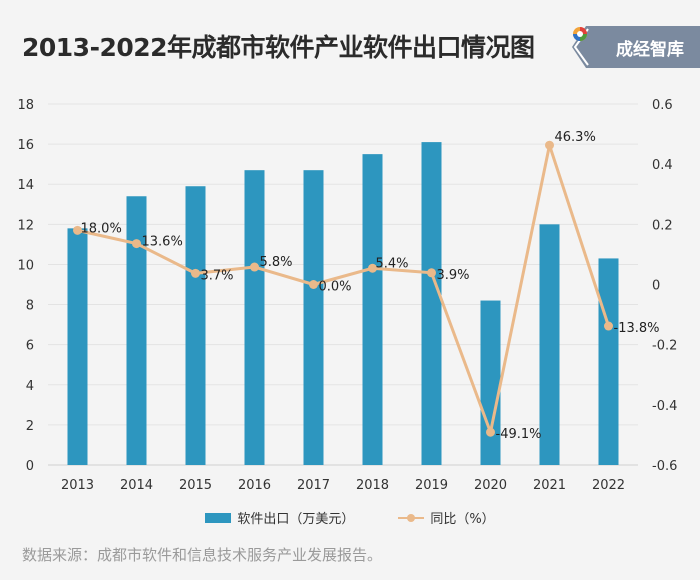 The width and height of the screenshot is (700, 580). Describe the element at coordinates (608, 485) in the screenshot. I see `x-tick-label: 2022` at that location.